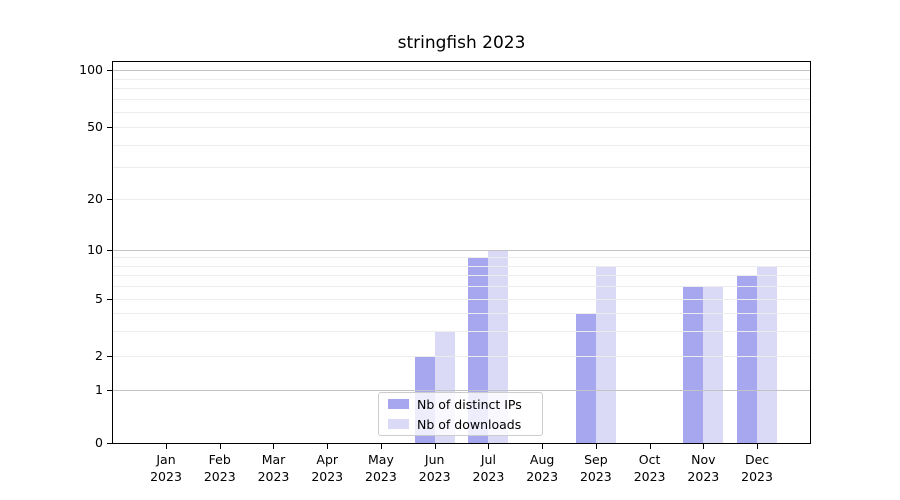  Describe the element at coordinates (489, 446) in the screenshot. I see `x-tick-jul` at that location.